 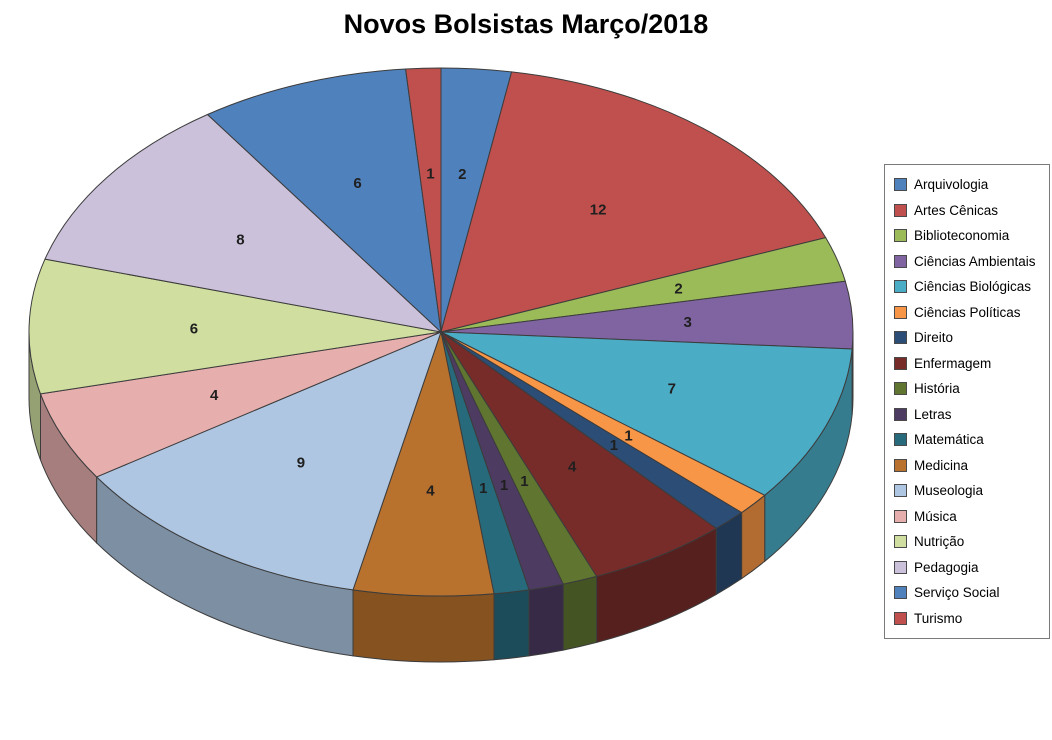 What do you see at coordinates (937, 389) in the screenshot?
I see `legend-label: História` at bounding box center [937, 389].